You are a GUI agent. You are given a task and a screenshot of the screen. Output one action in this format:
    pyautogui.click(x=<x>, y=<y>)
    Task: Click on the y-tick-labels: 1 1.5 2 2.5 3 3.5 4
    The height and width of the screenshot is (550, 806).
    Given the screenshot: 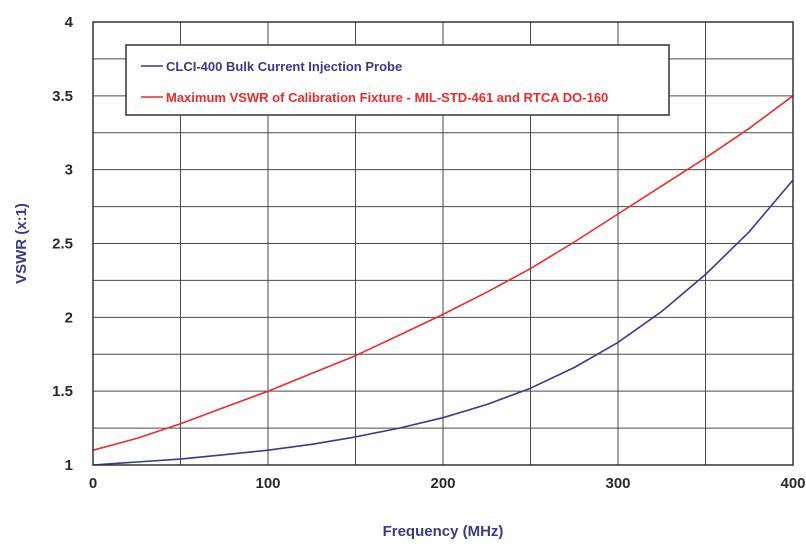 What is the action you would take?
    pyautogui.click(x=63, y=244)
    